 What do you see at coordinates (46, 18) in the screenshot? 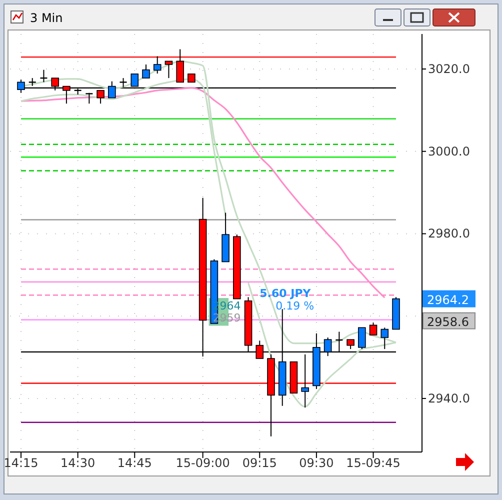
I see `chart-title: 3 Min` at bounding box center [46, 18].